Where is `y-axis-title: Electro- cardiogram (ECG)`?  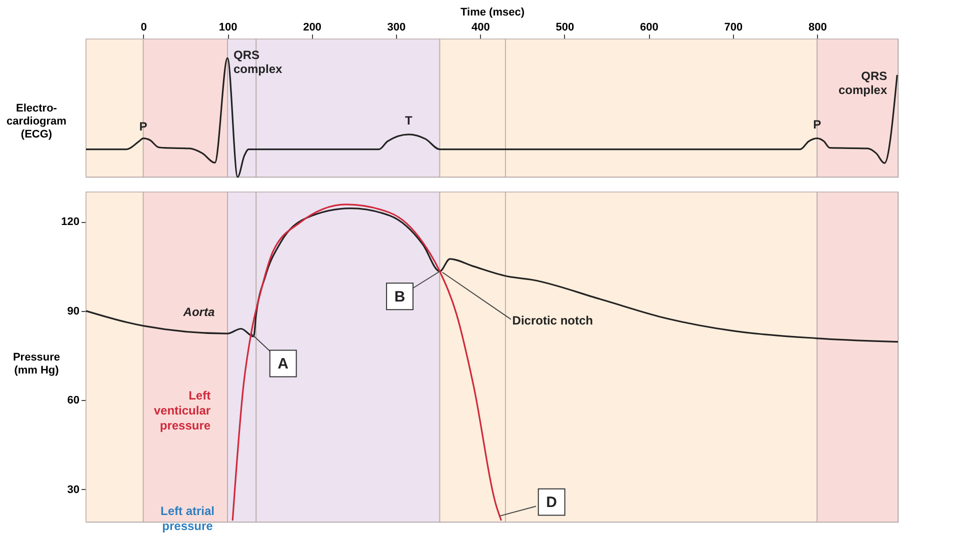
y-axis-title: Electro- cardiogram (ECG) is located at coordinates (36, 121).